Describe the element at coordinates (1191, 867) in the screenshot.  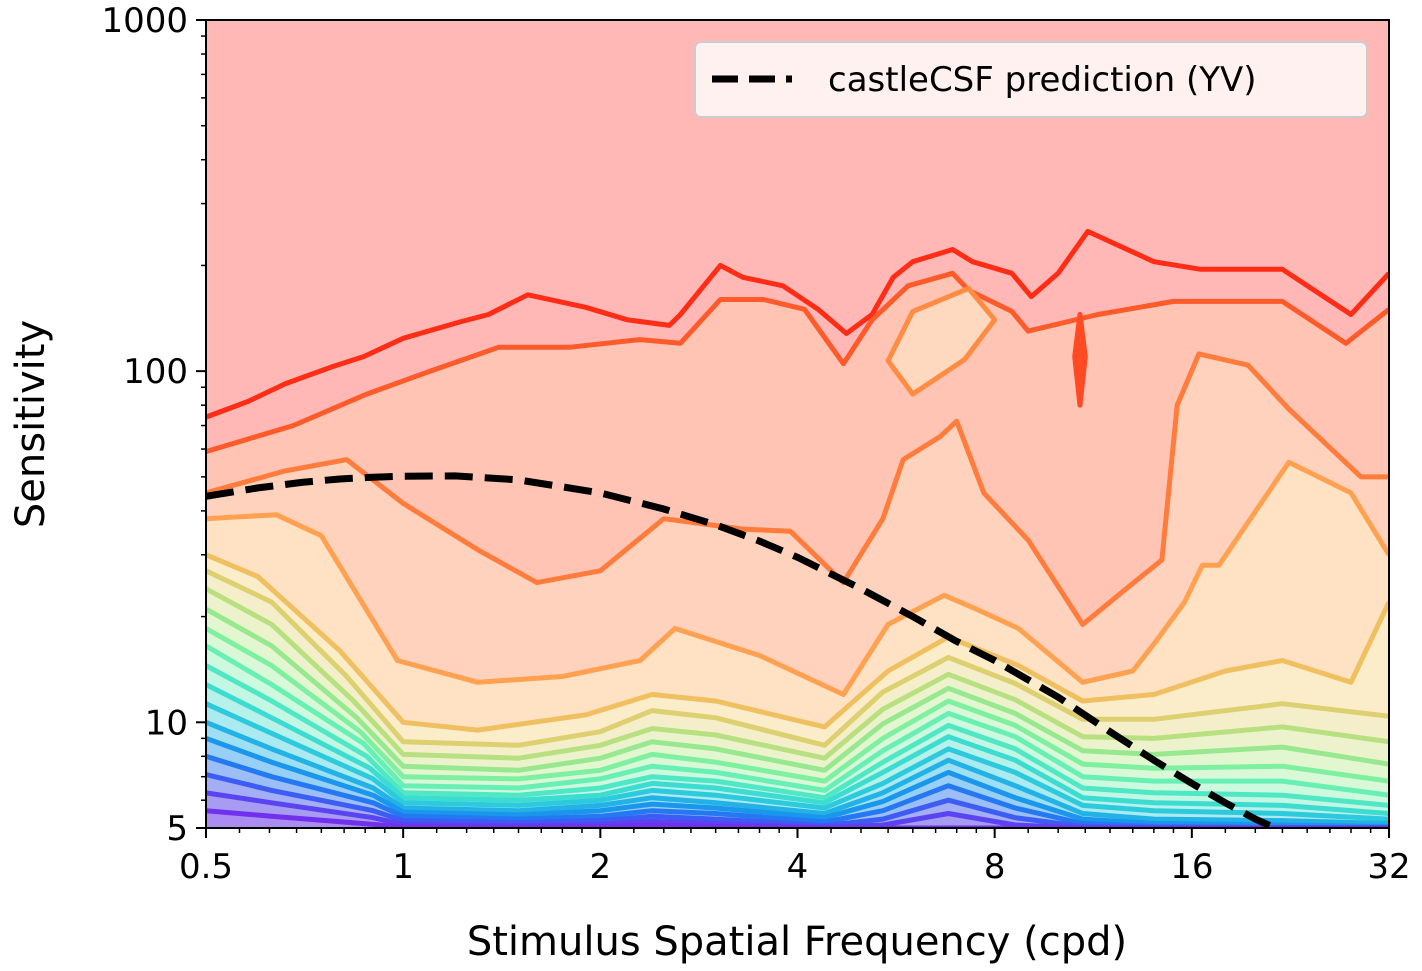
I see `x-tick-label: 16` at that location.